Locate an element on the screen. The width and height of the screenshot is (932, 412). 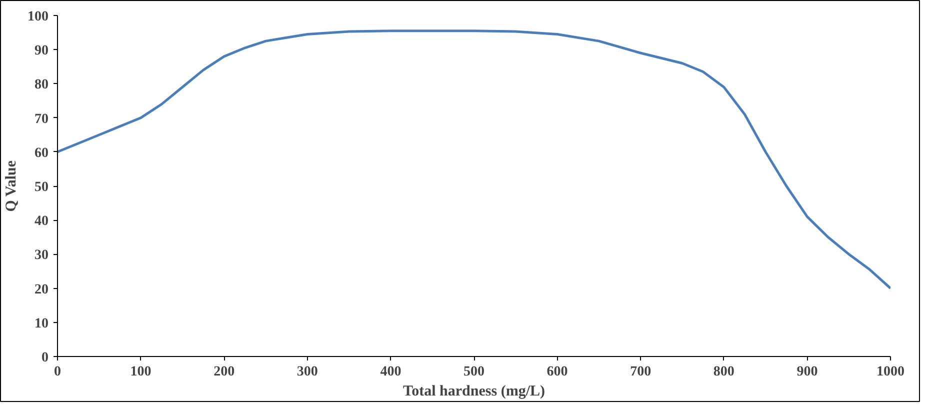
y-tick-label: 60 is located at coordinates (41, 153).